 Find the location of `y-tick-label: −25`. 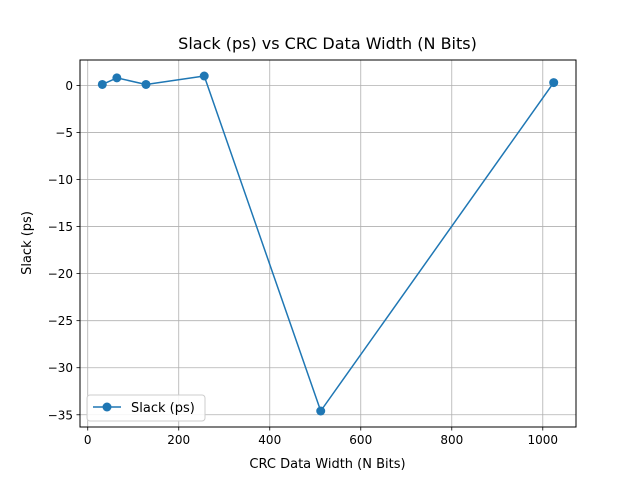

y-tick-label: −25 is located at coordinates (60, 321).